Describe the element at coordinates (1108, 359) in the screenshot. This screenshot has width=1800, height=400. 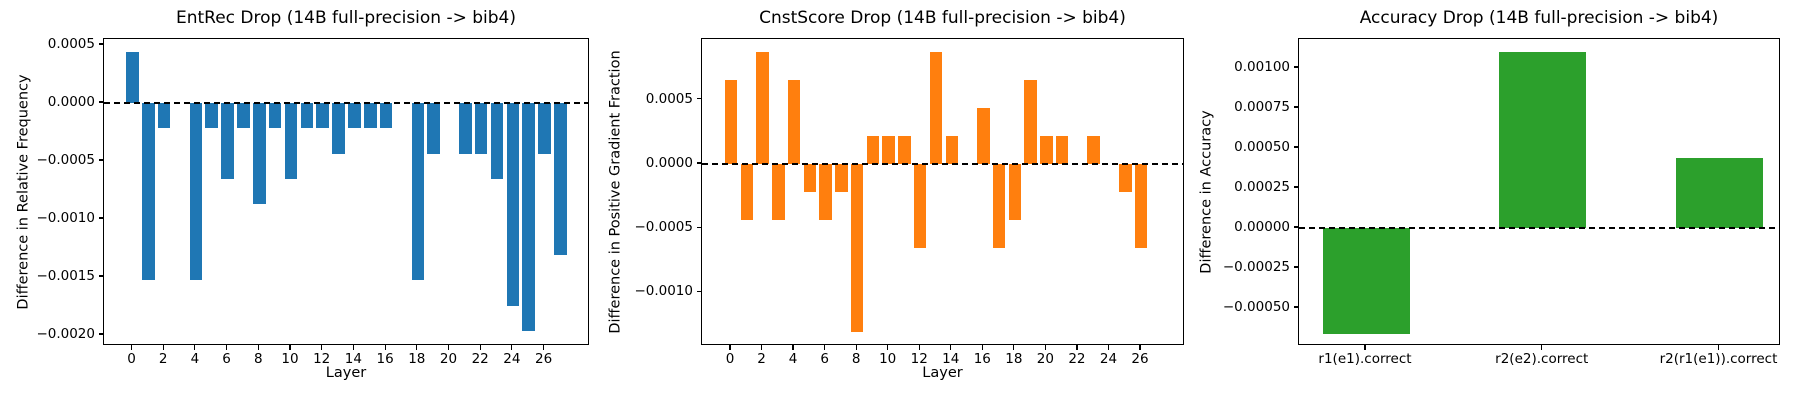
I see `x-tick-label: 24` at that location.